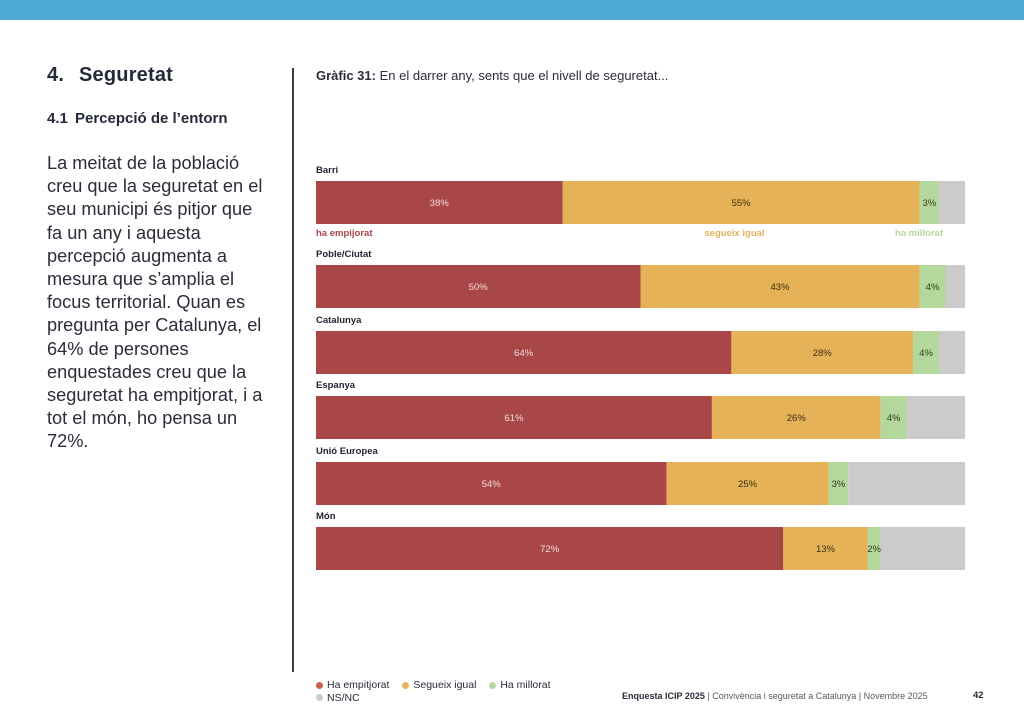 This screenshot has height=723, width=1024. Describe the element at coordinates (919, 233) in the screenshot. I see `bar-annotation-2: ha millorat` at that location.